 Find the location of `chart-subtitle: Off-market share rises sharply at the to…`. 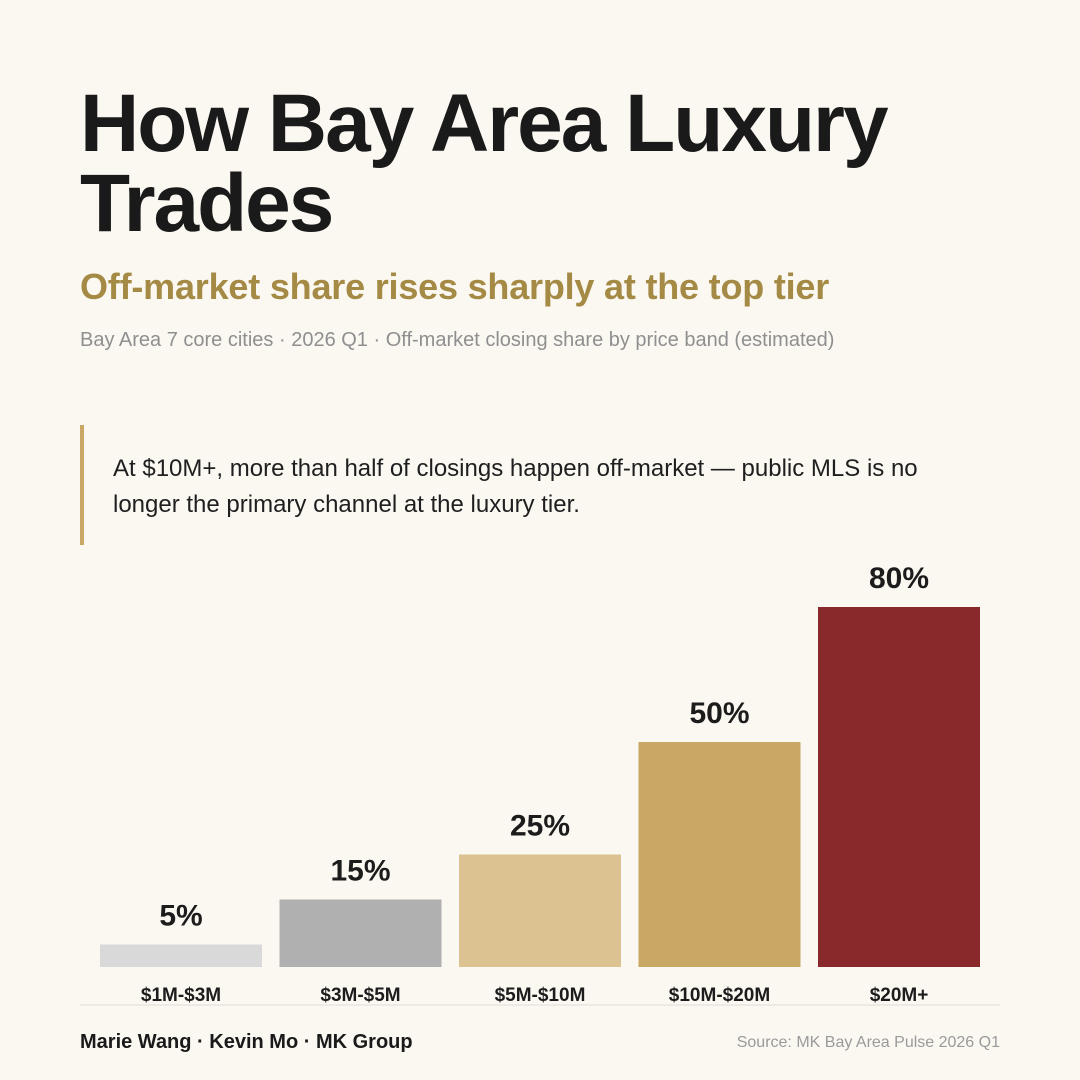

chart-subtitle: Off-market share rises sharply at the to… is located at coordinates (455, 286).